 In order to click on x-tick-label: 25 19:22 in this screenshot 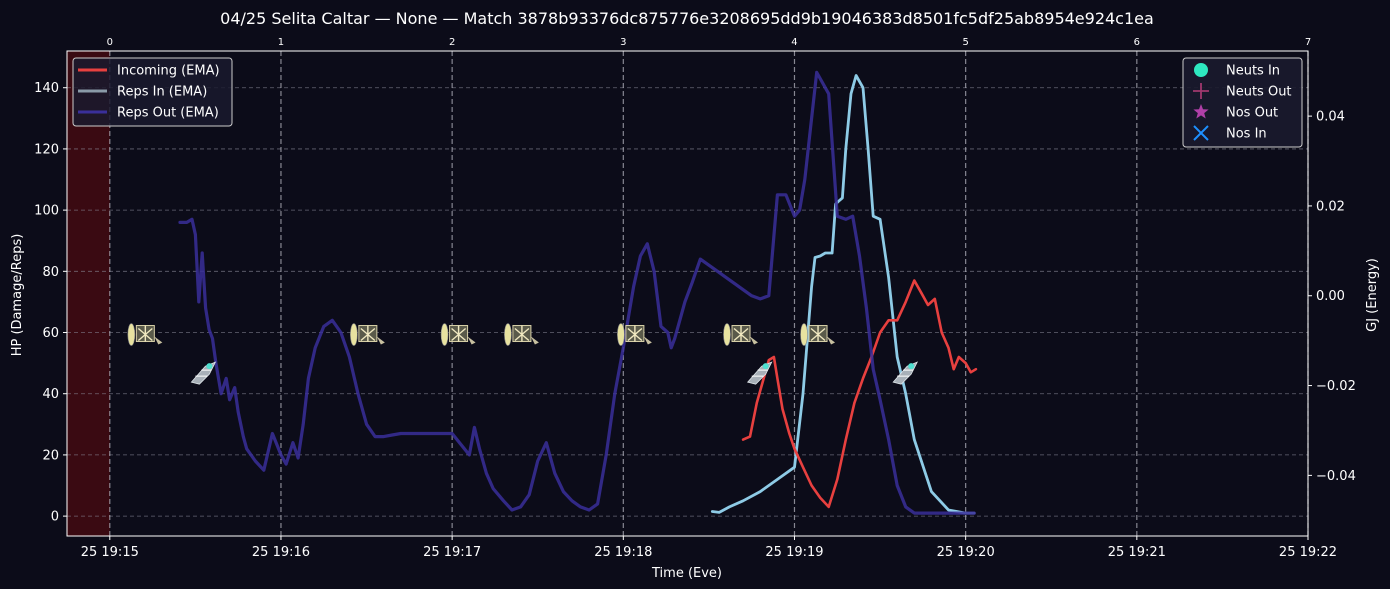, I will do `click(1308, 552)`.